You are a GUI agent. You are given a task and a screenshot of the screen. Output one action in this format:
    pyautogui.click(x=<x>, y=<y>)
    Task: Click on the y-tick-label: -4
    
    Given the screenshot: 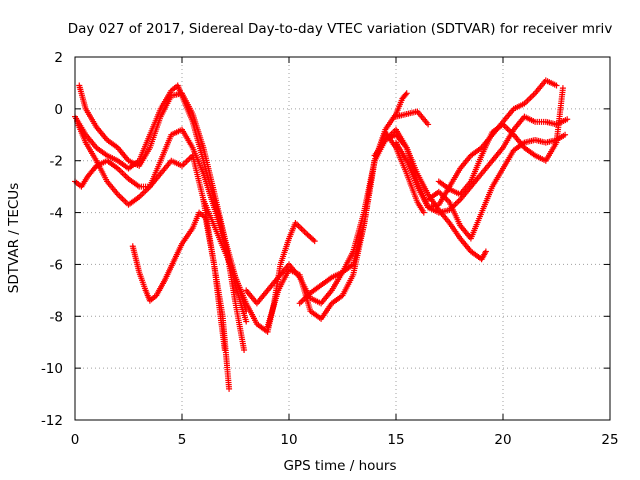 What is the action you would take?
    pyautogui.click(x=56, y=214)
    